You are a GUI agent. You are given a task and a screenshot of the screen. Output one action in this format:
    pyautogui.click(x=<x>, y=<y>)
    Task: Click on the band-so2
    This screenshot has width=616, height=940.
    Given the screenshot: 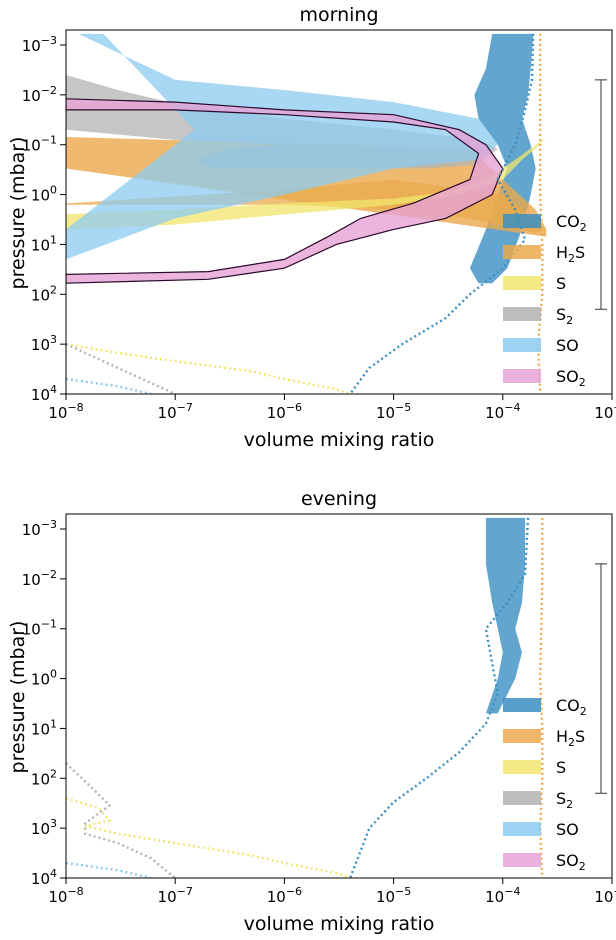 What is the action you would take?
    pyautogui.click(x=285, y=191)
    